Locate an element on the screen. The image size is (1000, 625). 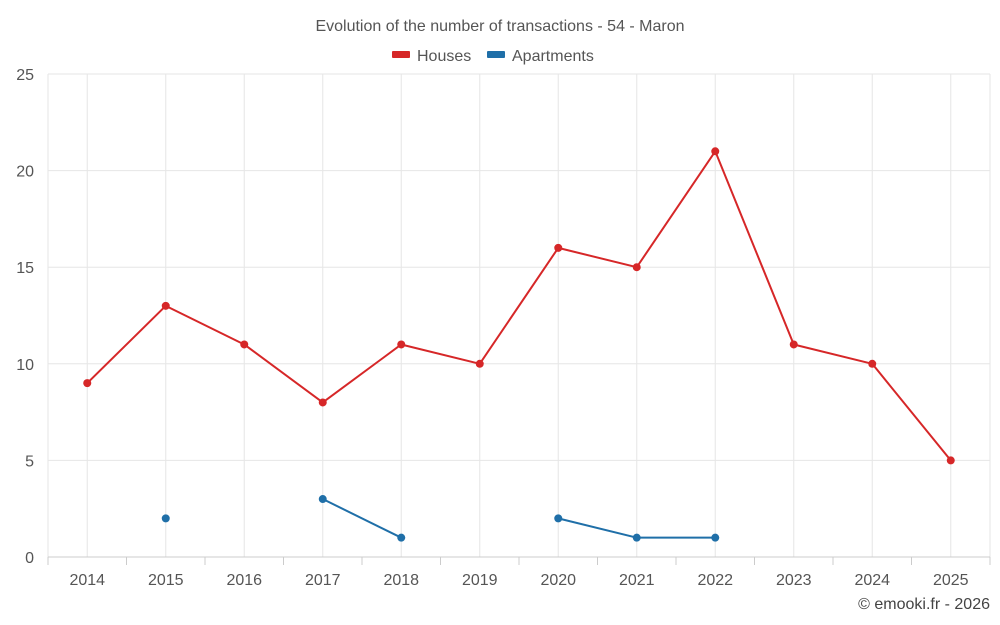
legend-item-houses: Houses is located at coordinates (431, 56).